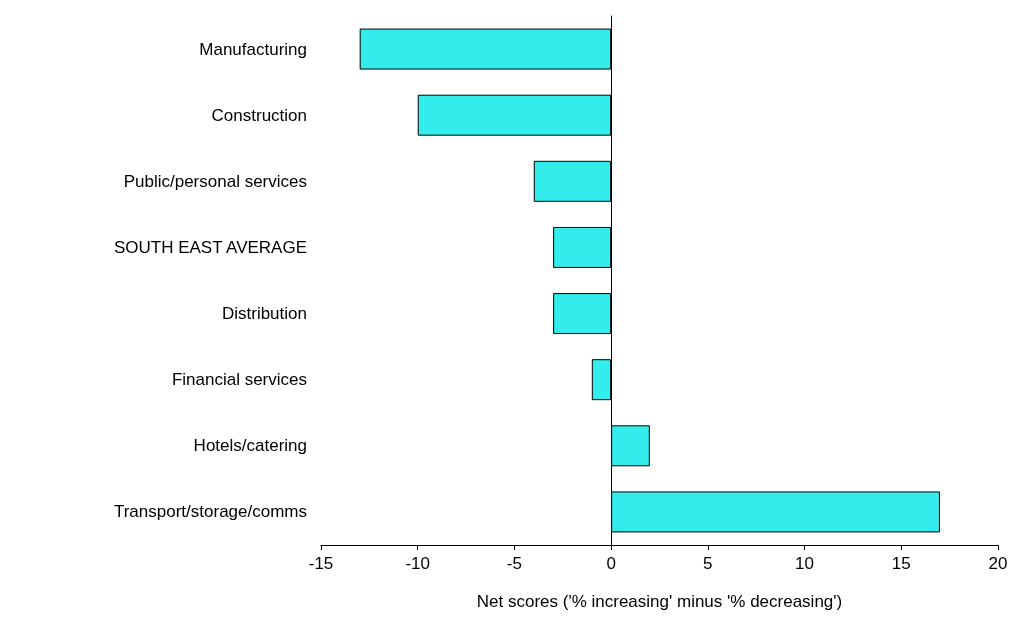  What do you see at coordinates (901, 563) in the screenshot?
I see `x-tick-label: 15` at bounding box center [901, 563].